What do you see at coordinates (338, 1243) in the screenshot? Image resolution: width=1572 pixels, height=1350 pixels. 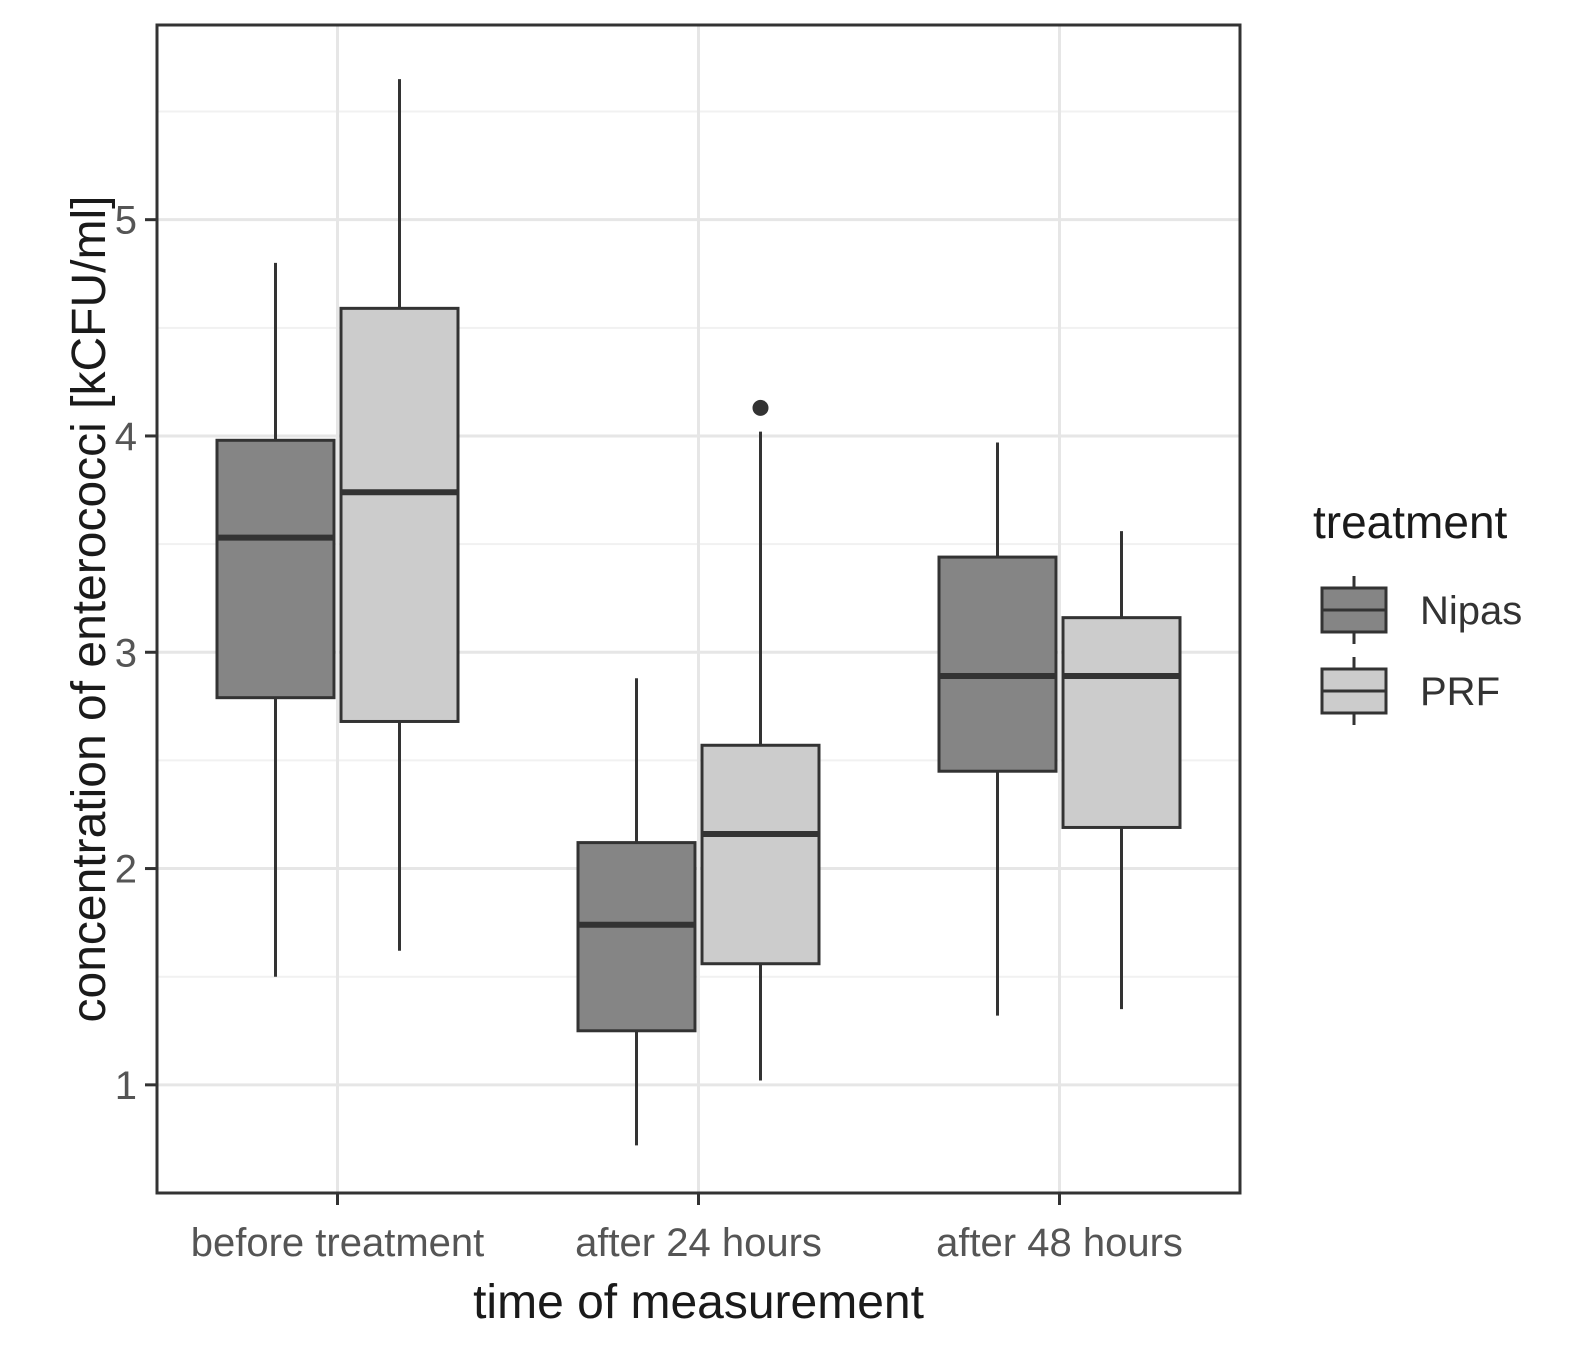 I see `x-tick-label: before treatment` at bounding box center [338, 1243].